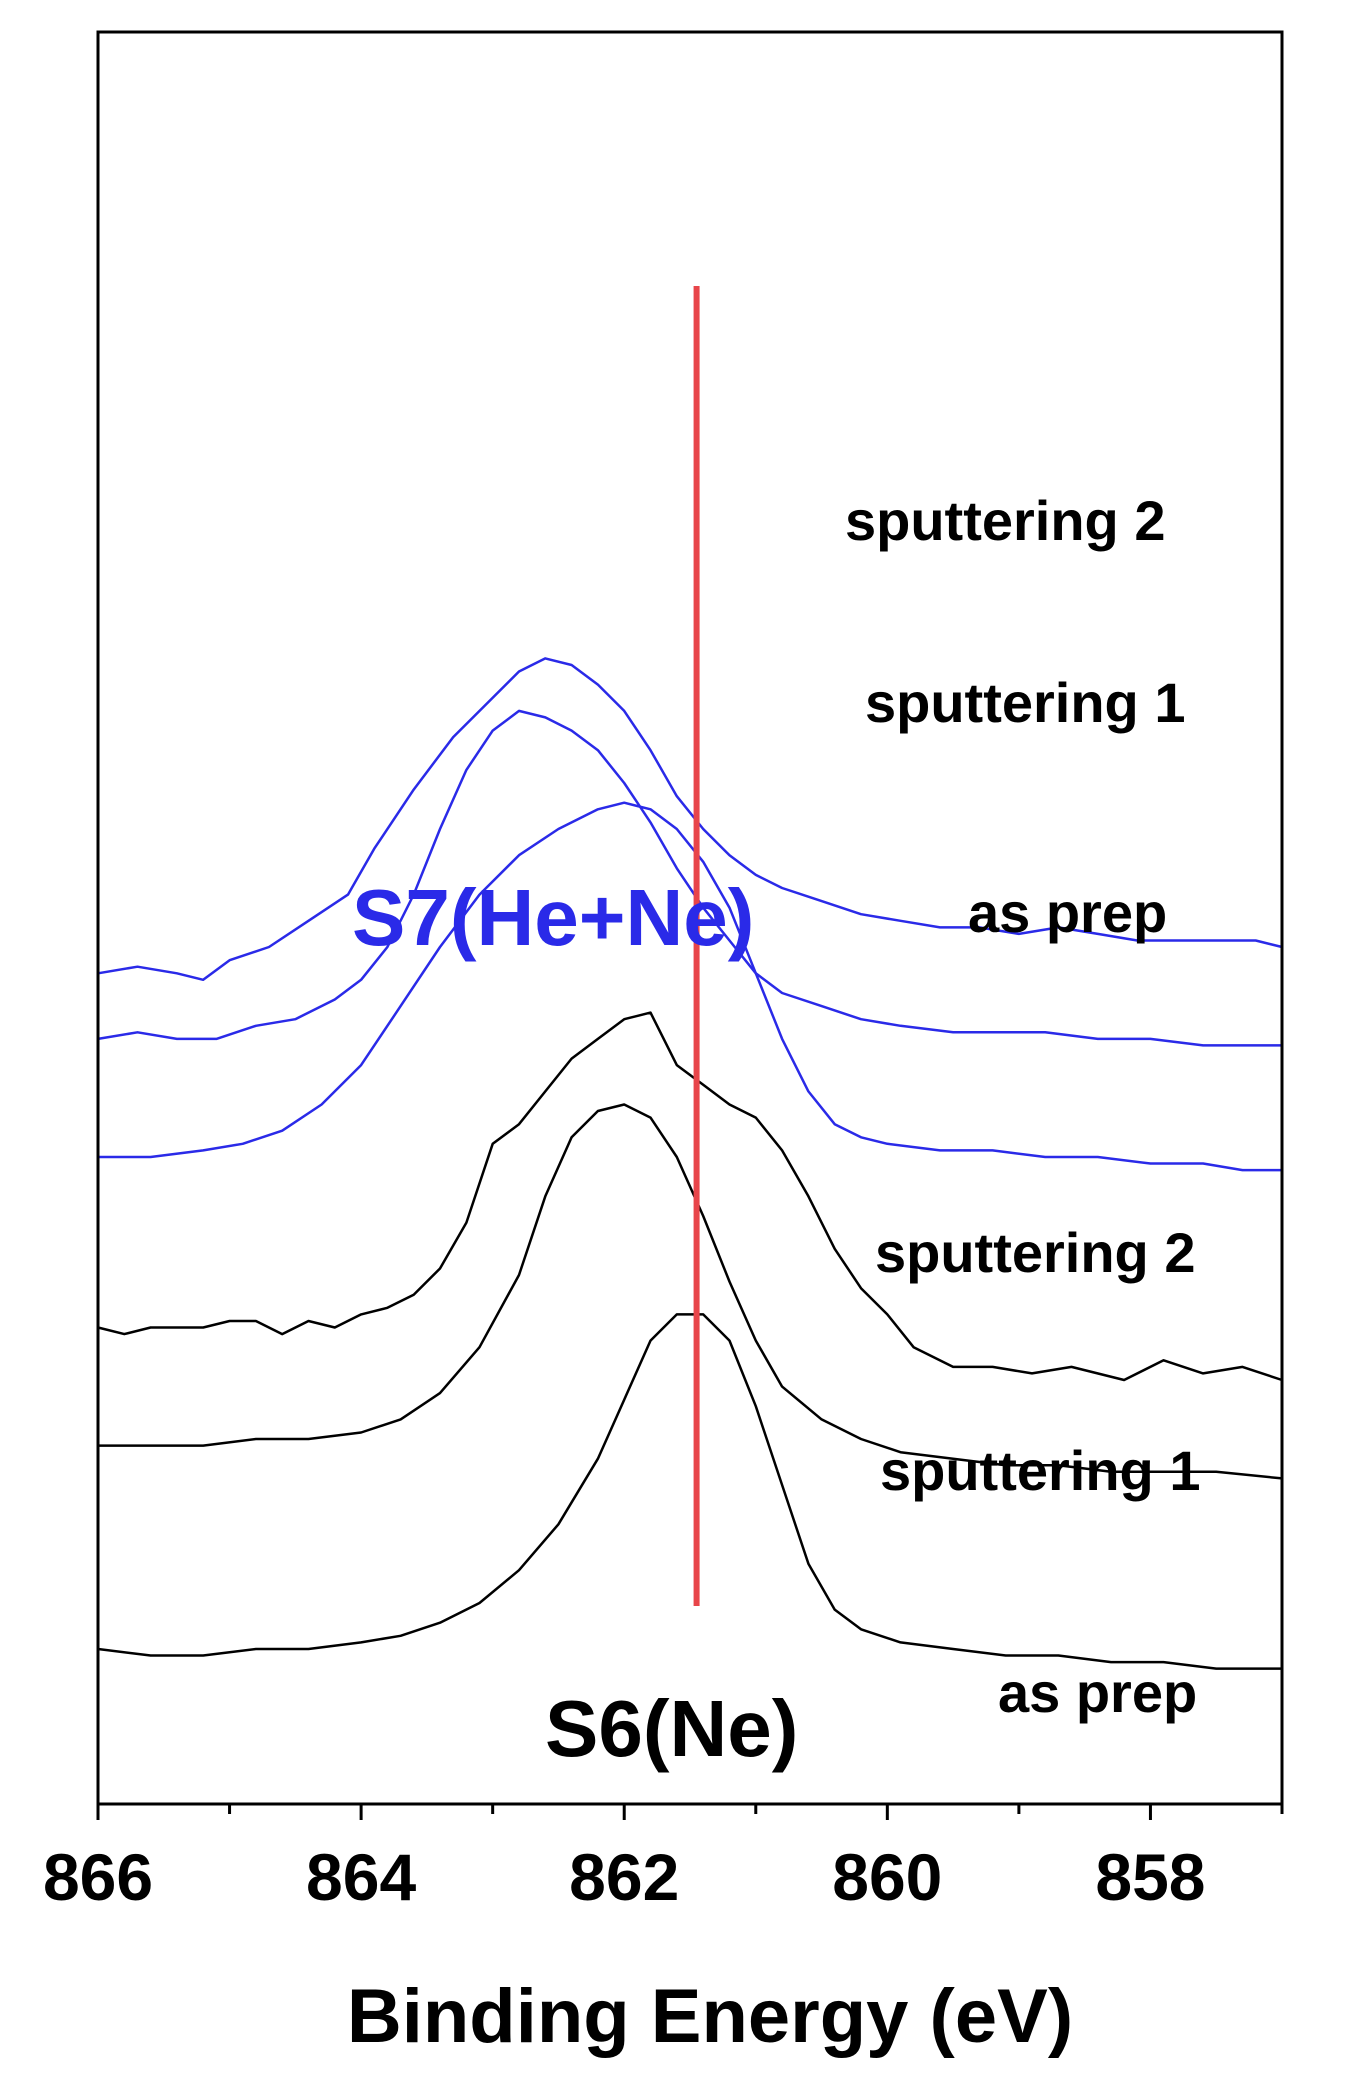 The height and width of the screenshot is (2092, 1346). What do you see at coordinates (690, 1812) in the screenshot?
I see `x-axis-ticks` at bounding box center [690, 1812].